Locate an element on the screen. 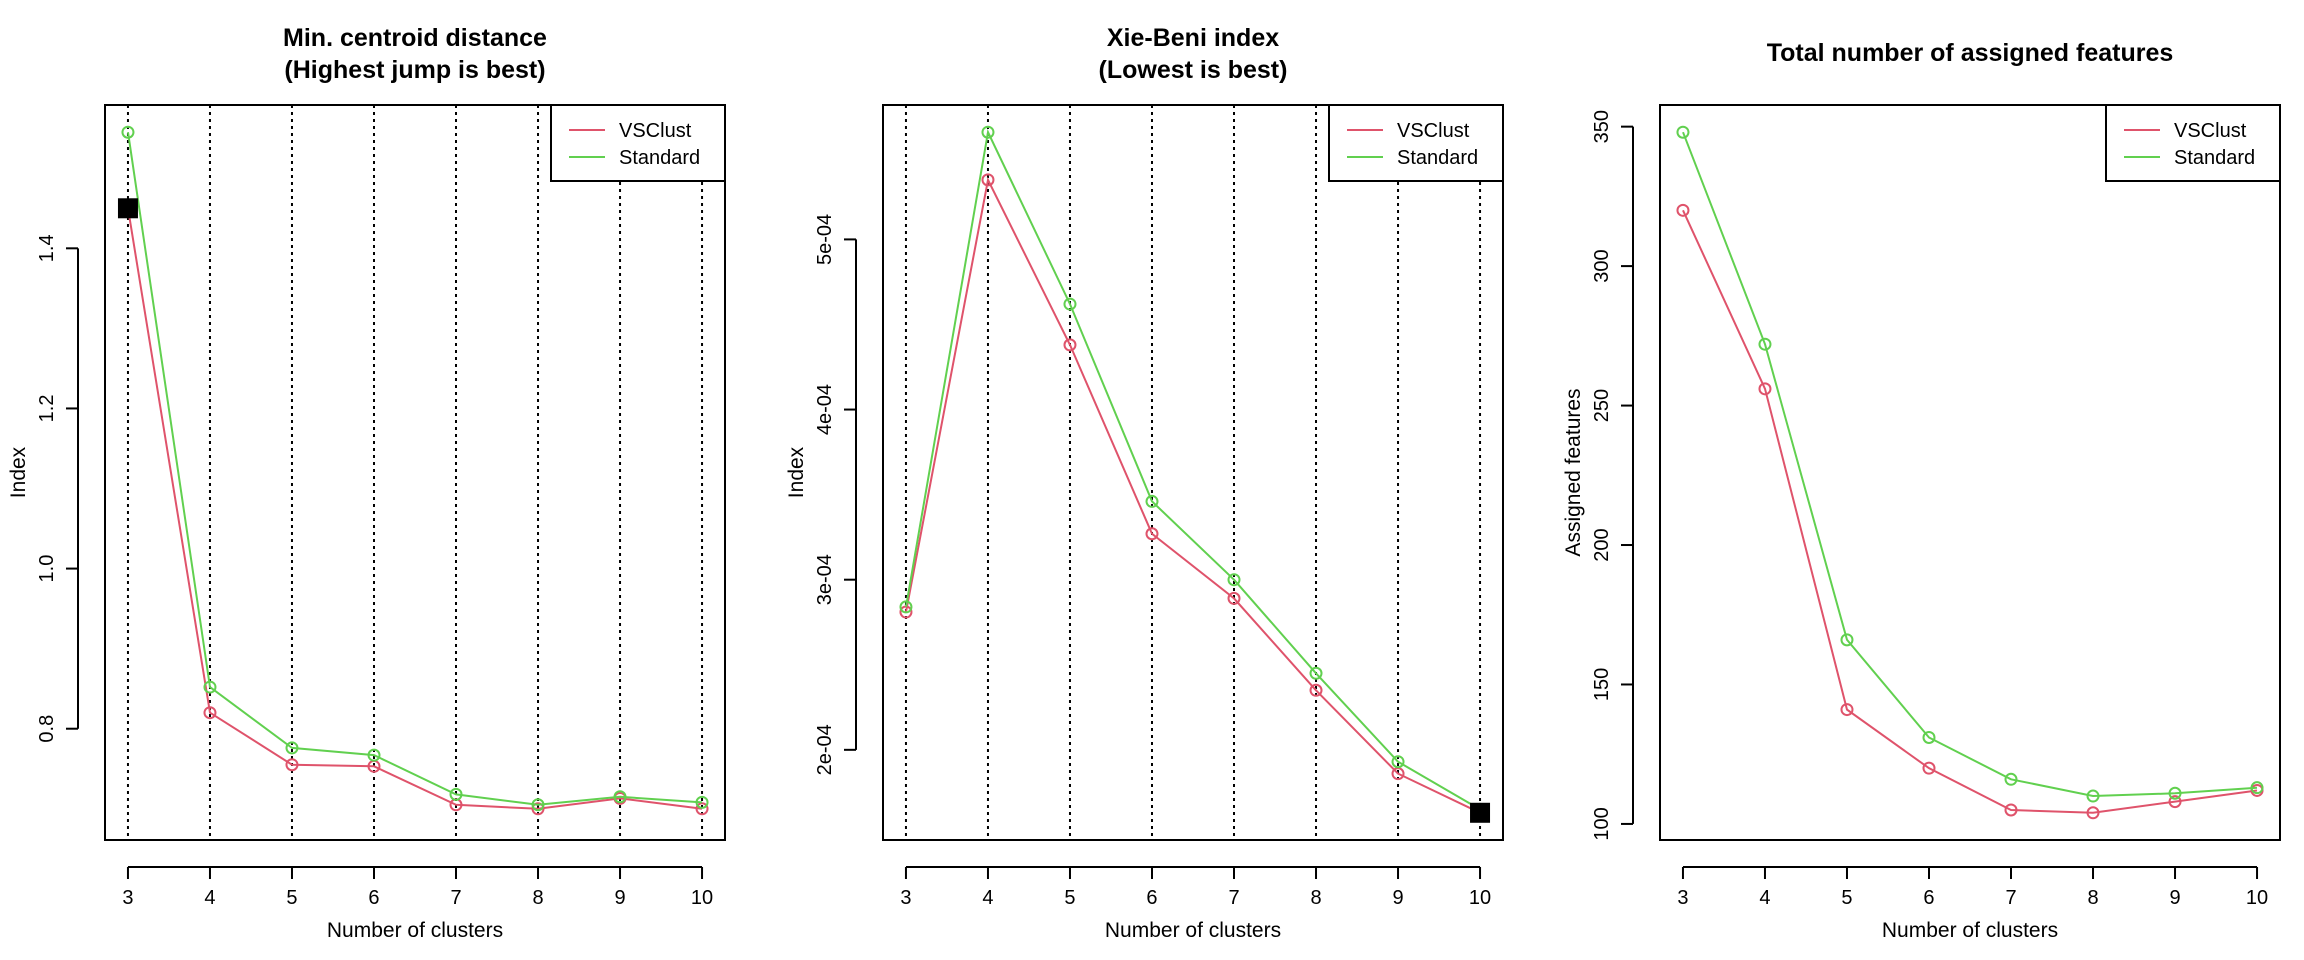 Image resolution: width=2304 pixels, height=960 pixels. y-tick-label: 1.4 is located at coordinates (47, 248).